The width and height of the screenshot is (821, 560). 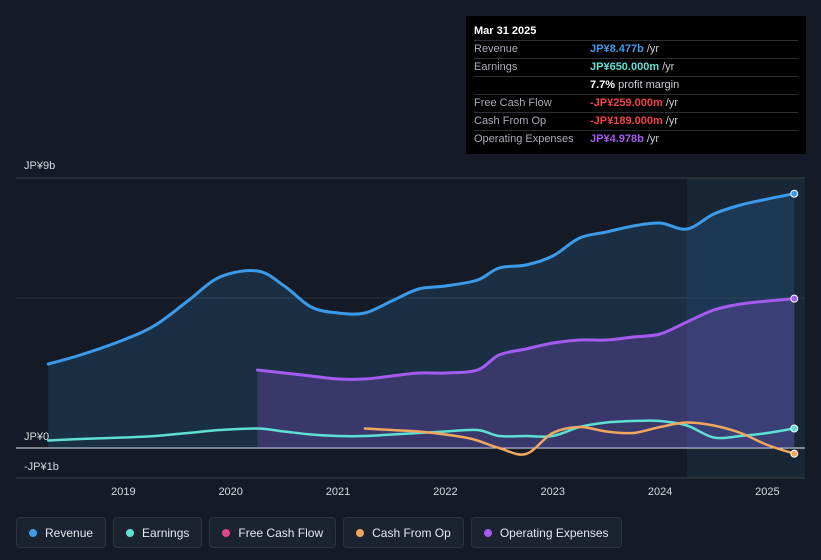 What do you see at coordinates (552, 492) in the screenshot?
I see `x-tick-label: 2023` at bounding box center [552, 492].